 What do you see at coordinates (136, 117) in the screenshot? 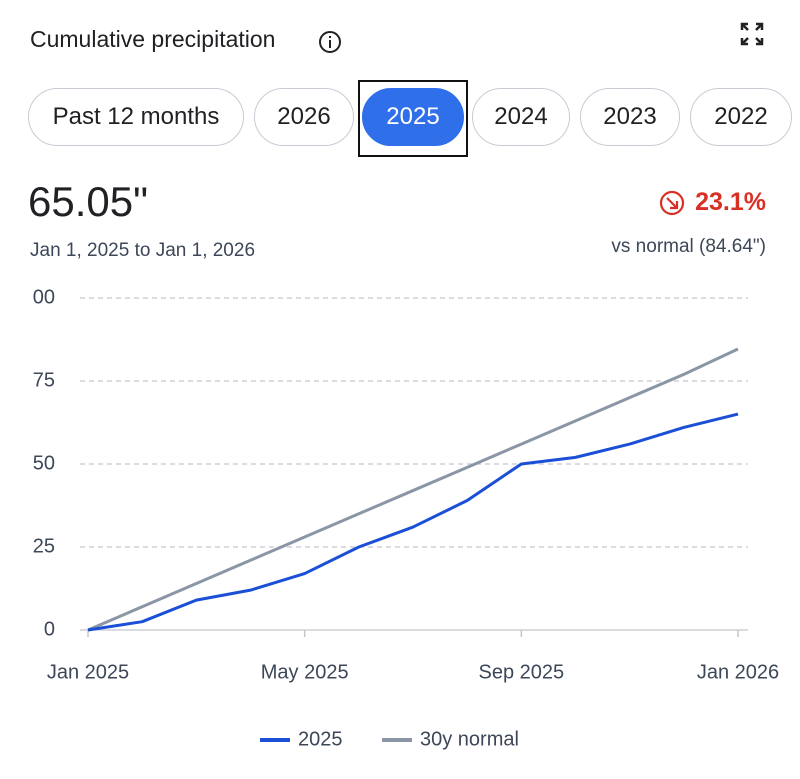
I see `year-tab: Past 12 months` at bounding box center [136, 117].